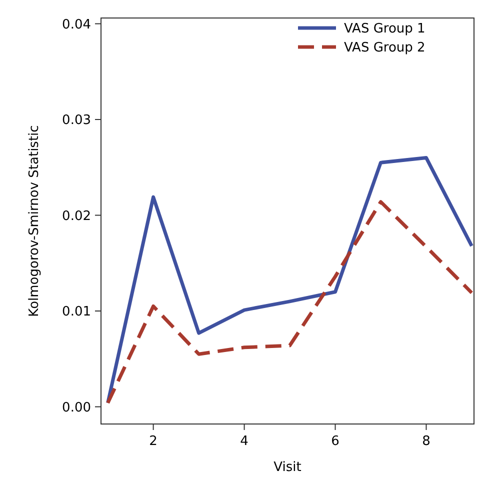  I want to click on y-tick-label: 0.00, so click(76, 408).